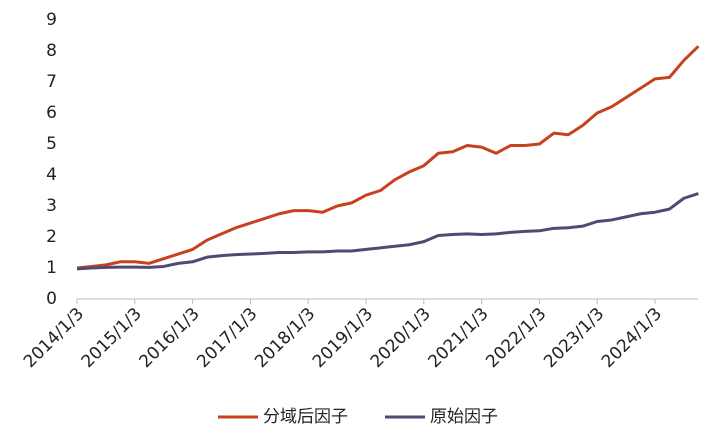 Image resolution: width=705 pixels, height=429 pixels. What do you see at coordinates (51, 299) in the screenshot?
I see `y-tick-label: 0` at bounding box center [51, 299].